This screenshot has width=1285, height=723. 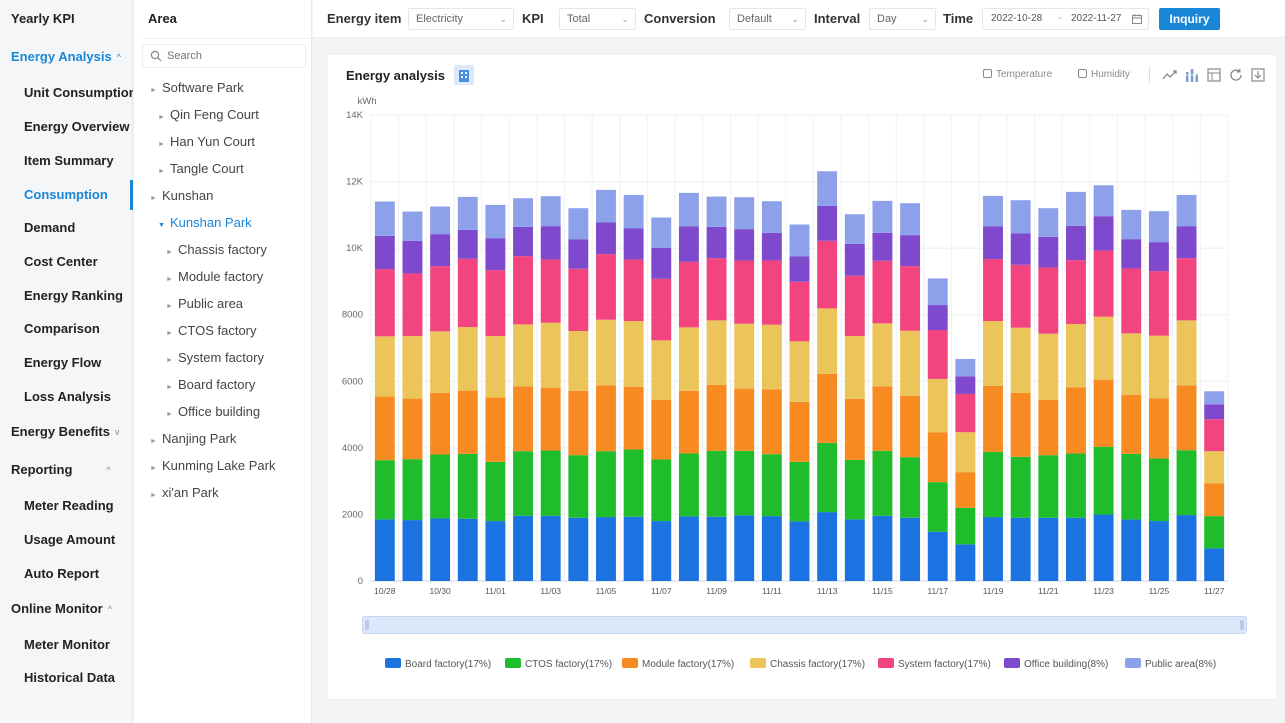 I want to click on nav-item-meter-reading: Meter Reading, so click(x=69, y=505).